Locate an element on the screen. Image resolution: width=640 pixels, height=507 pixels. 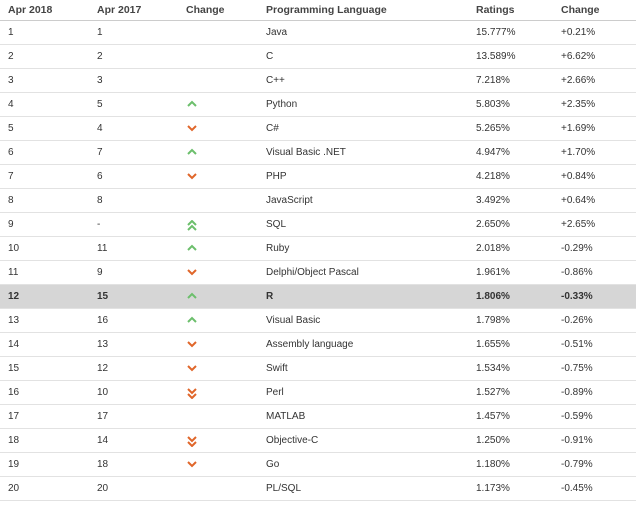
rating-change: -0.33% is located at coordinates (577, 296).